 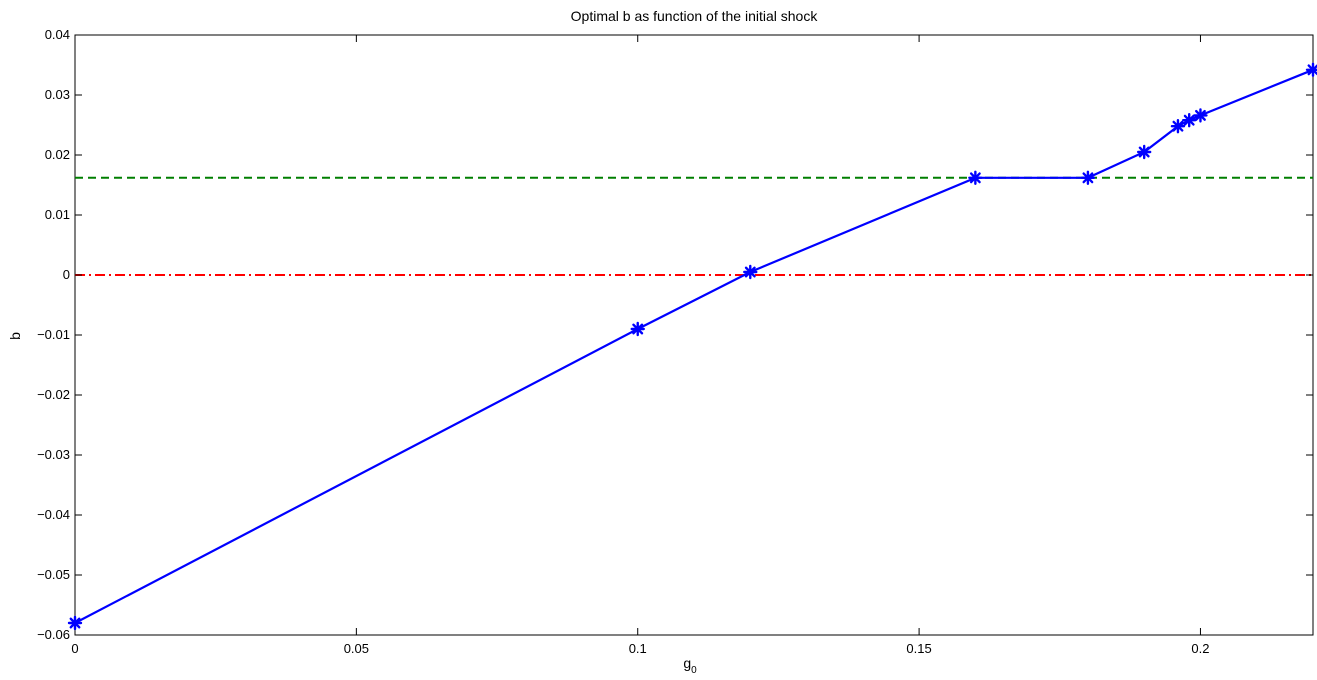 What do you see at coordinates (687, 663) in the screenshot?
I see `x-axis-label-main: g` at bounding box center [687, 663].